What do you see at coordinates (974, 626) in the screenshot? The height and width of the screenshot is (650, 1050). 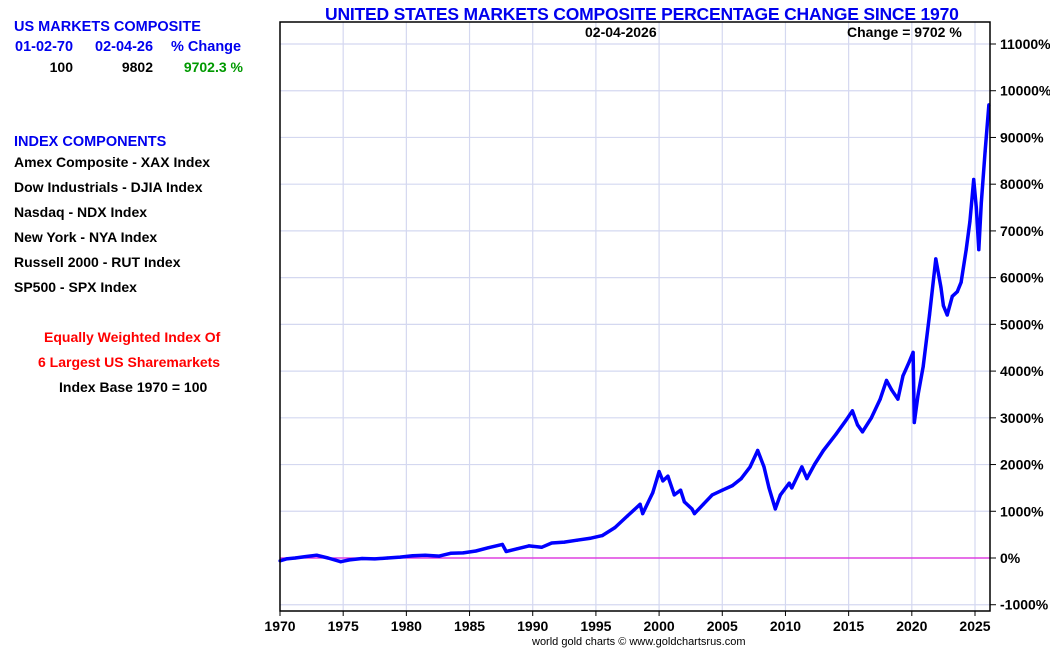 I see `x-tick-label: 2025` at bounding box center [974, 626].